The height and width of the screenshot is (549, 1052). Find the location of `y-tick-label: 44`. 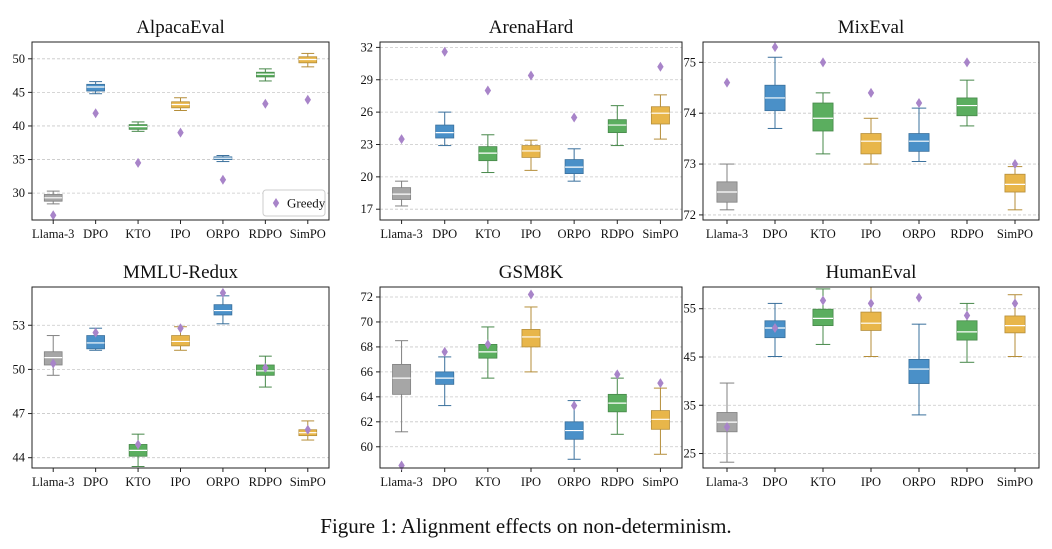

y-tick-label: 44 is located at coordinates (19, 458).